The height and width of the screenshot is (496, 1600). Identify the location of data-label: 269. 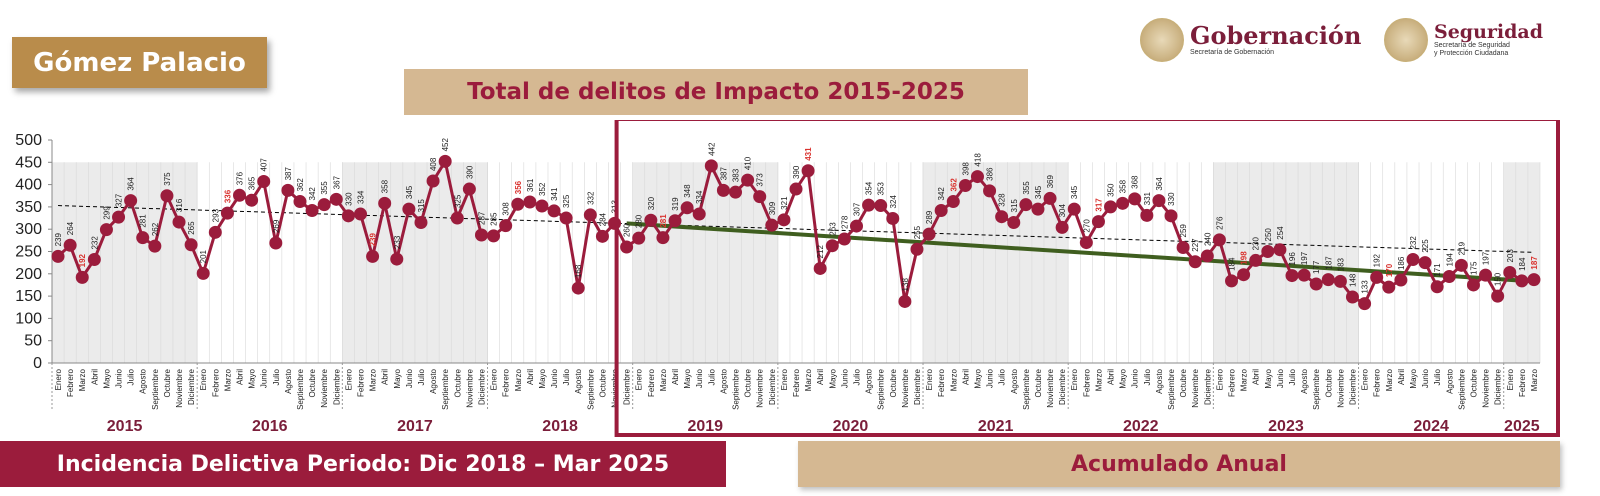
(276, 226).